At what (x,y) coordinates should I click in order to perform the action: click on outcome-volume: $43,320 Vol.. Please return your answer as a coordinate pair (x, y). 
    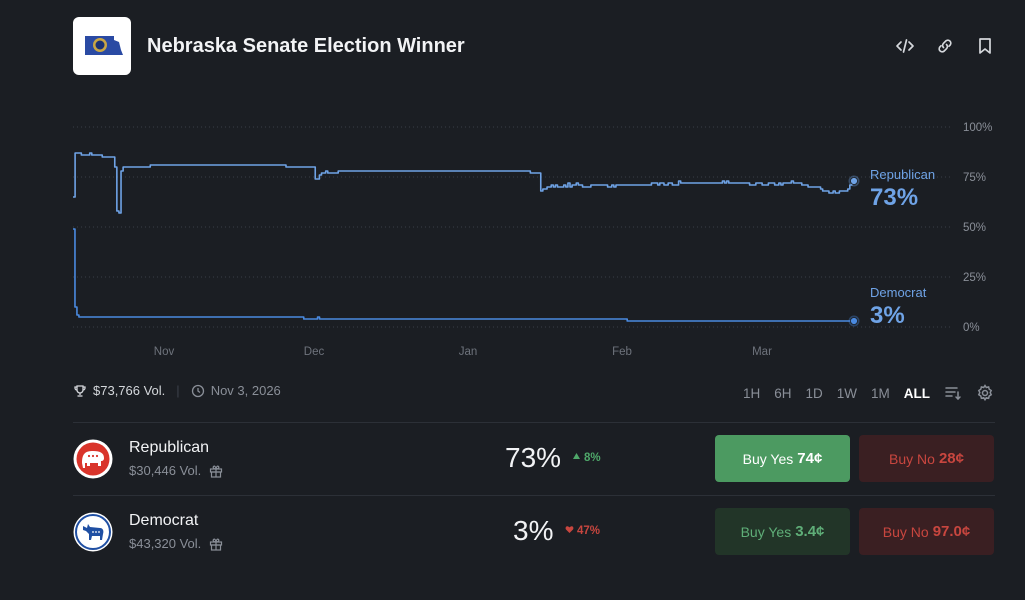
    Looking at the image, I should click on (165, 543).